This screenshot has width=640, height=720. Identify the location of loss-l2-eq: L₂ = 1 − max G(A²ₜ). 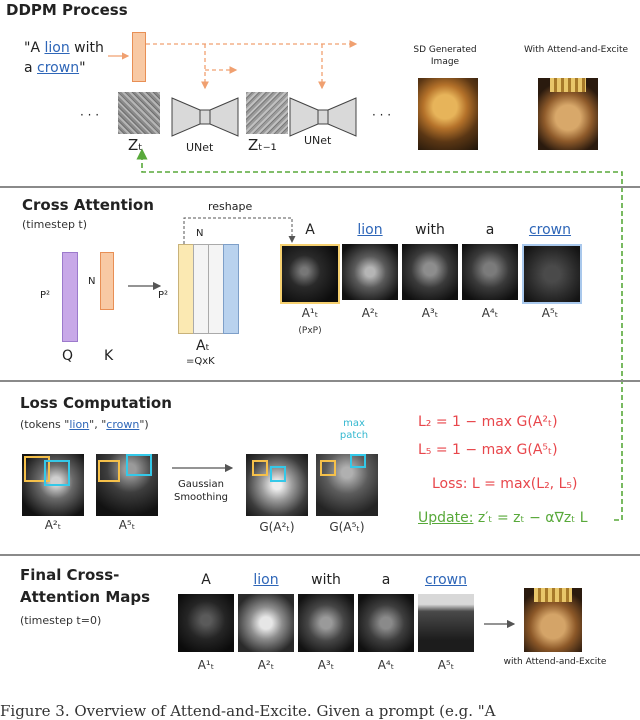
(488, 422).